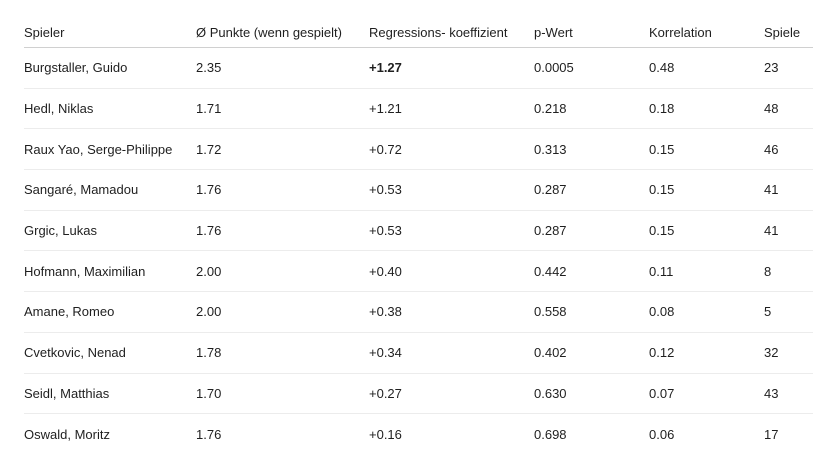 Image resolution: width=813 pixels, height=454 pixels. Describe the element at coordinates (451, 149) in the screenshot. I see `cell-regression: +0.72` at that location.